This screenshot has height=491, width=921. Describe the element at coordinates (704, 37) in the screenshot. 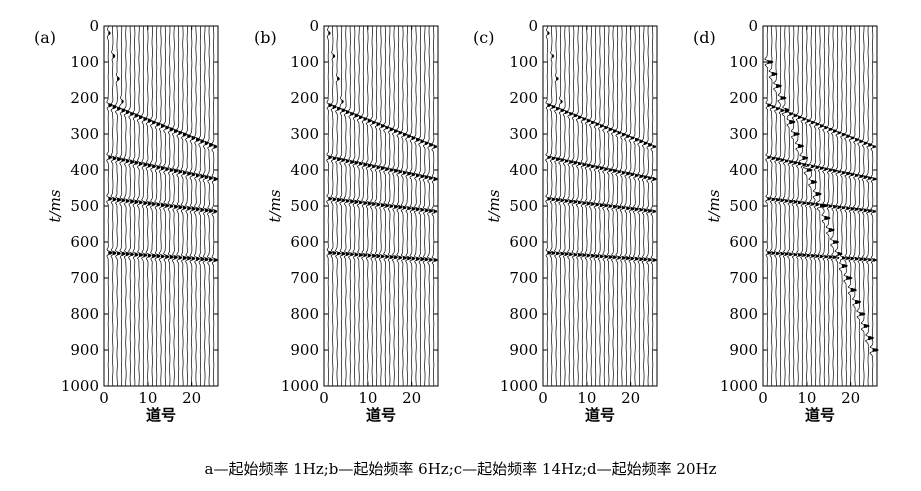

I see `panel-label: (d)` at that location.